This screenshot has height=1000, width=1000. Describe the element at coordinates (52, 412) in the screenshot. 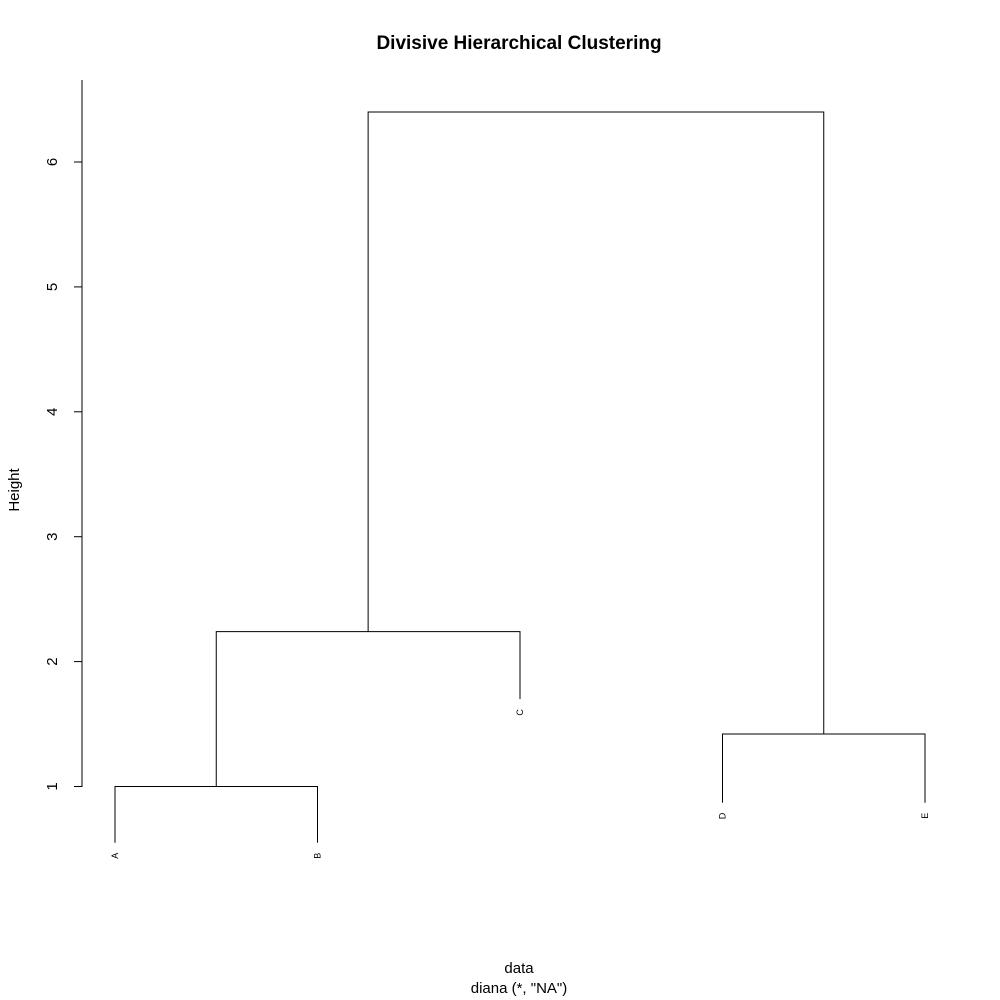

I see `y-tick-label: 4` at that location.